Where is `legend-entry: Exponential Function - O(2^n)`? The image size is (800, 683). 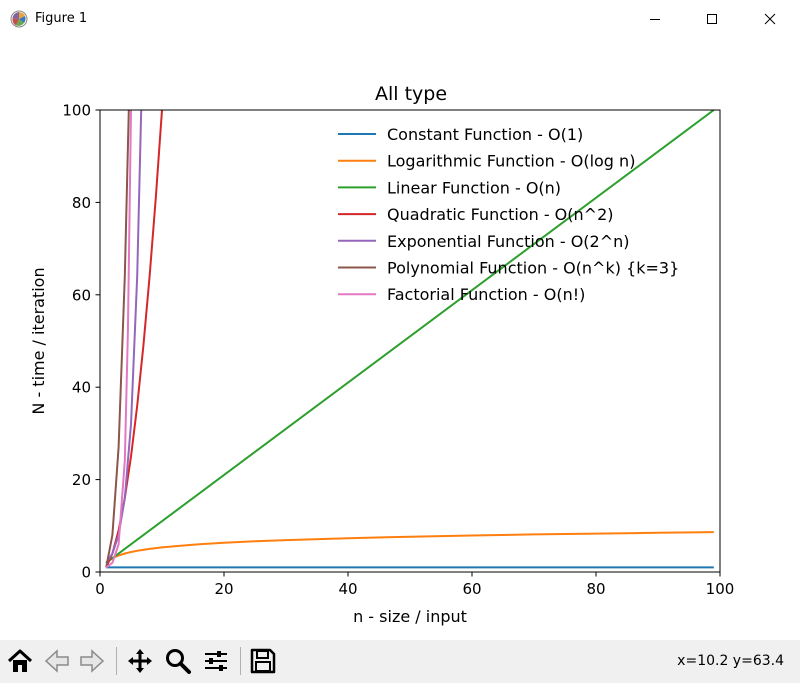
legend-entry: Exponential Function - O(2^n) is located at coordinates (508, 241).